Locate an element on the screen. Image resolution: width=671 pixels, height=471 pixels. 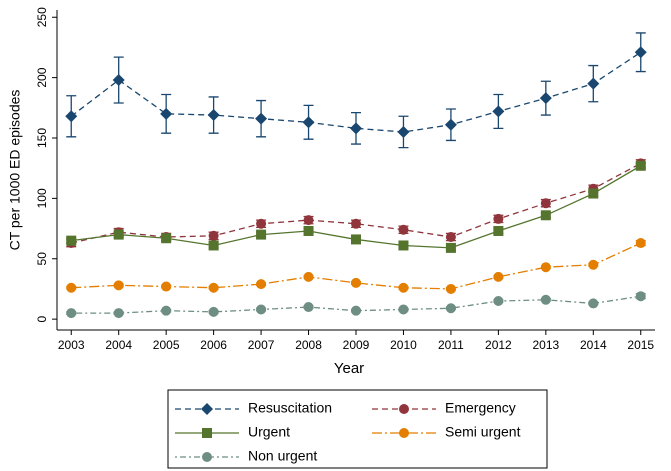
x-tick-label: 2015 is located at coordinates (640, 345).